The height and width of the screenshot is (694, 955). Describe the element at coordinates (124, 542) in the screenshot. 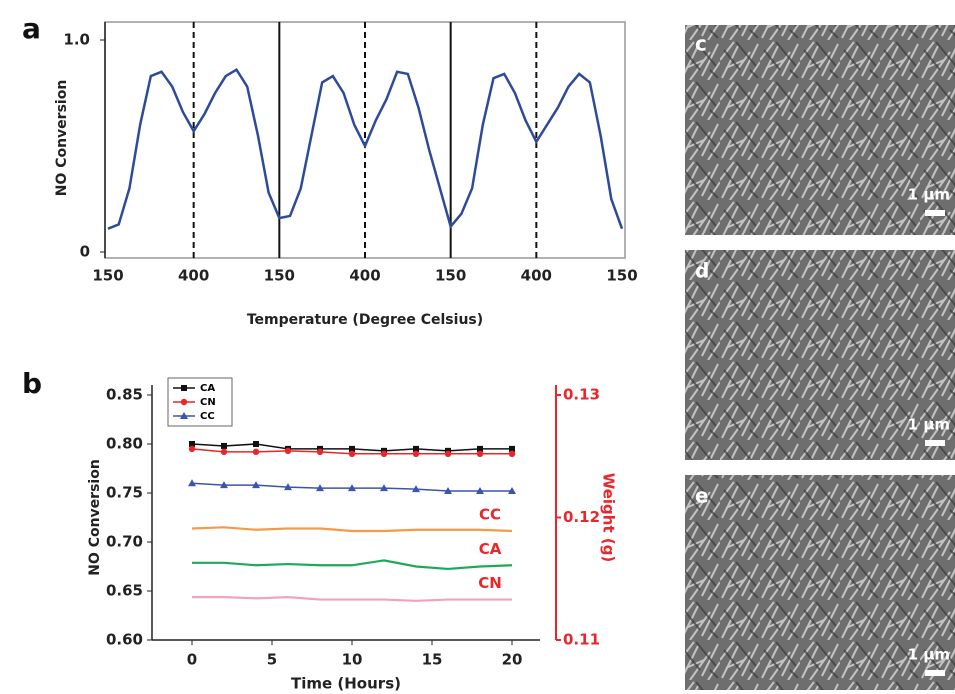

I see `y-tick-label: 0.70` at that location.